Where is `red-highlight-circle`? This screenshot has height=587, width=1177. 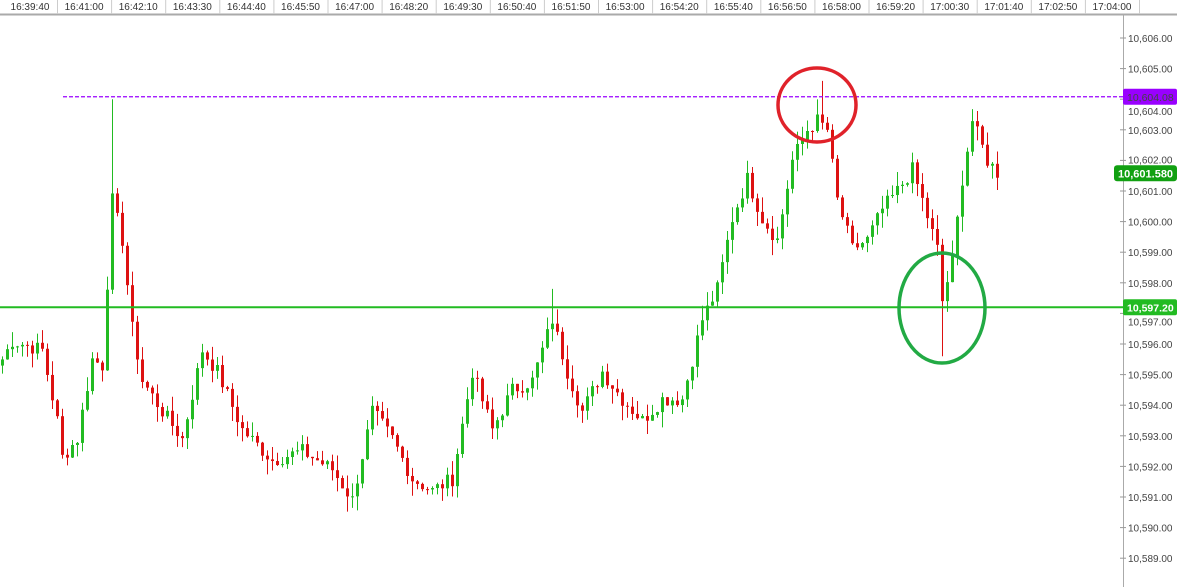
red-highlight-circle is located at coordinates (817, 105).